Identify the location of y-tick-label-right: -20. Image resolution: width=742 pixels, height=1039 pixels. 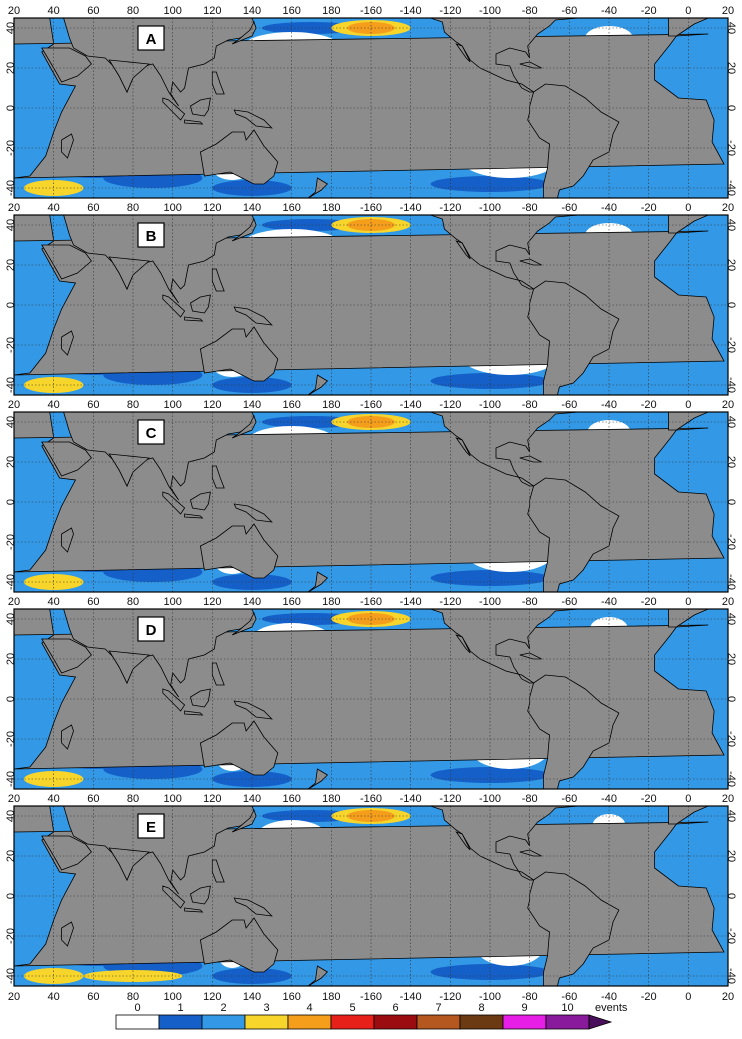
(731, 936).